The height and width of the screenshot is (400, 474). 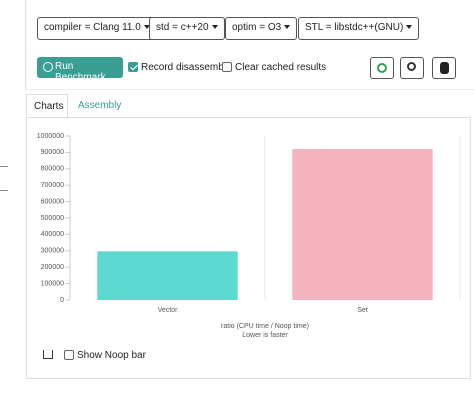 I want to click on x-tick-label: Set, so click(x=362, y=310).